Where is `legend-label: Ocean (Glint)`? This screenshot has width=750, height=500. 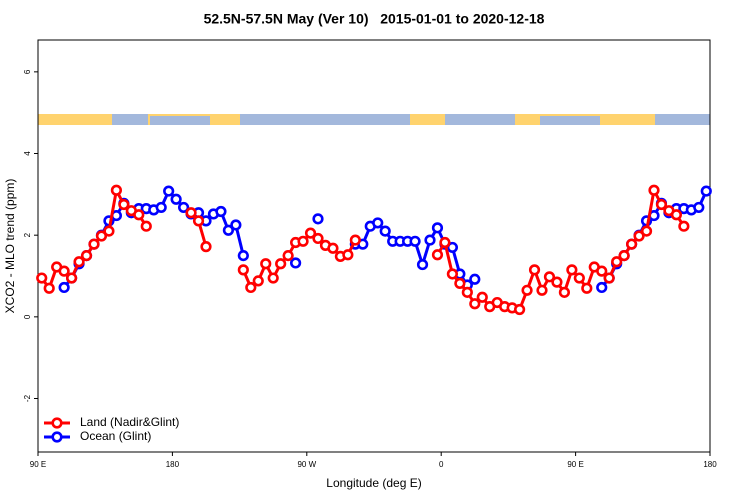
legend-label: Ocean (Glint) is located at coordinates (115, 436).